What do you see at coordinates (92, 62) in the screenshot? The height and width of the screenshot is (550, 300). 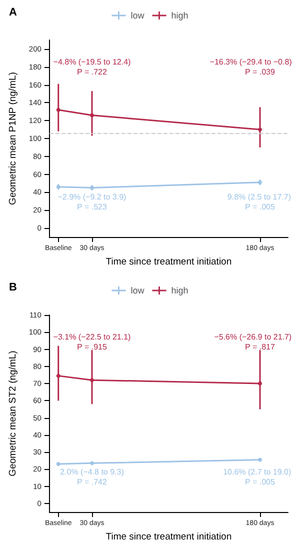 I see `annotation: −4.8% (−19.5 to 12.4)` at bounding box center [92, 62].